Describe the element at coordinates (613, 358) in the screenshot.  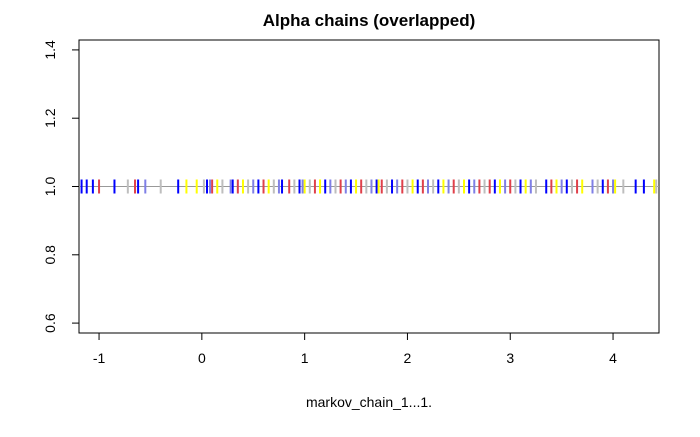
I see `x-tick-label: 4` at that location.